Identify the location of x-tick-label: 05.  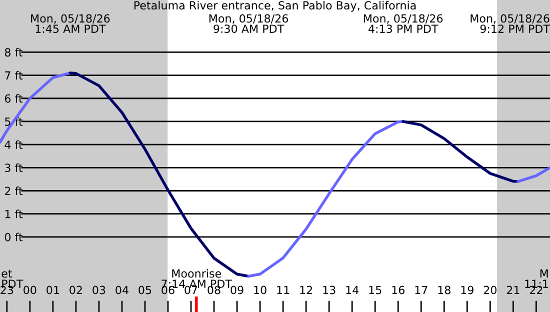
(145, 290).